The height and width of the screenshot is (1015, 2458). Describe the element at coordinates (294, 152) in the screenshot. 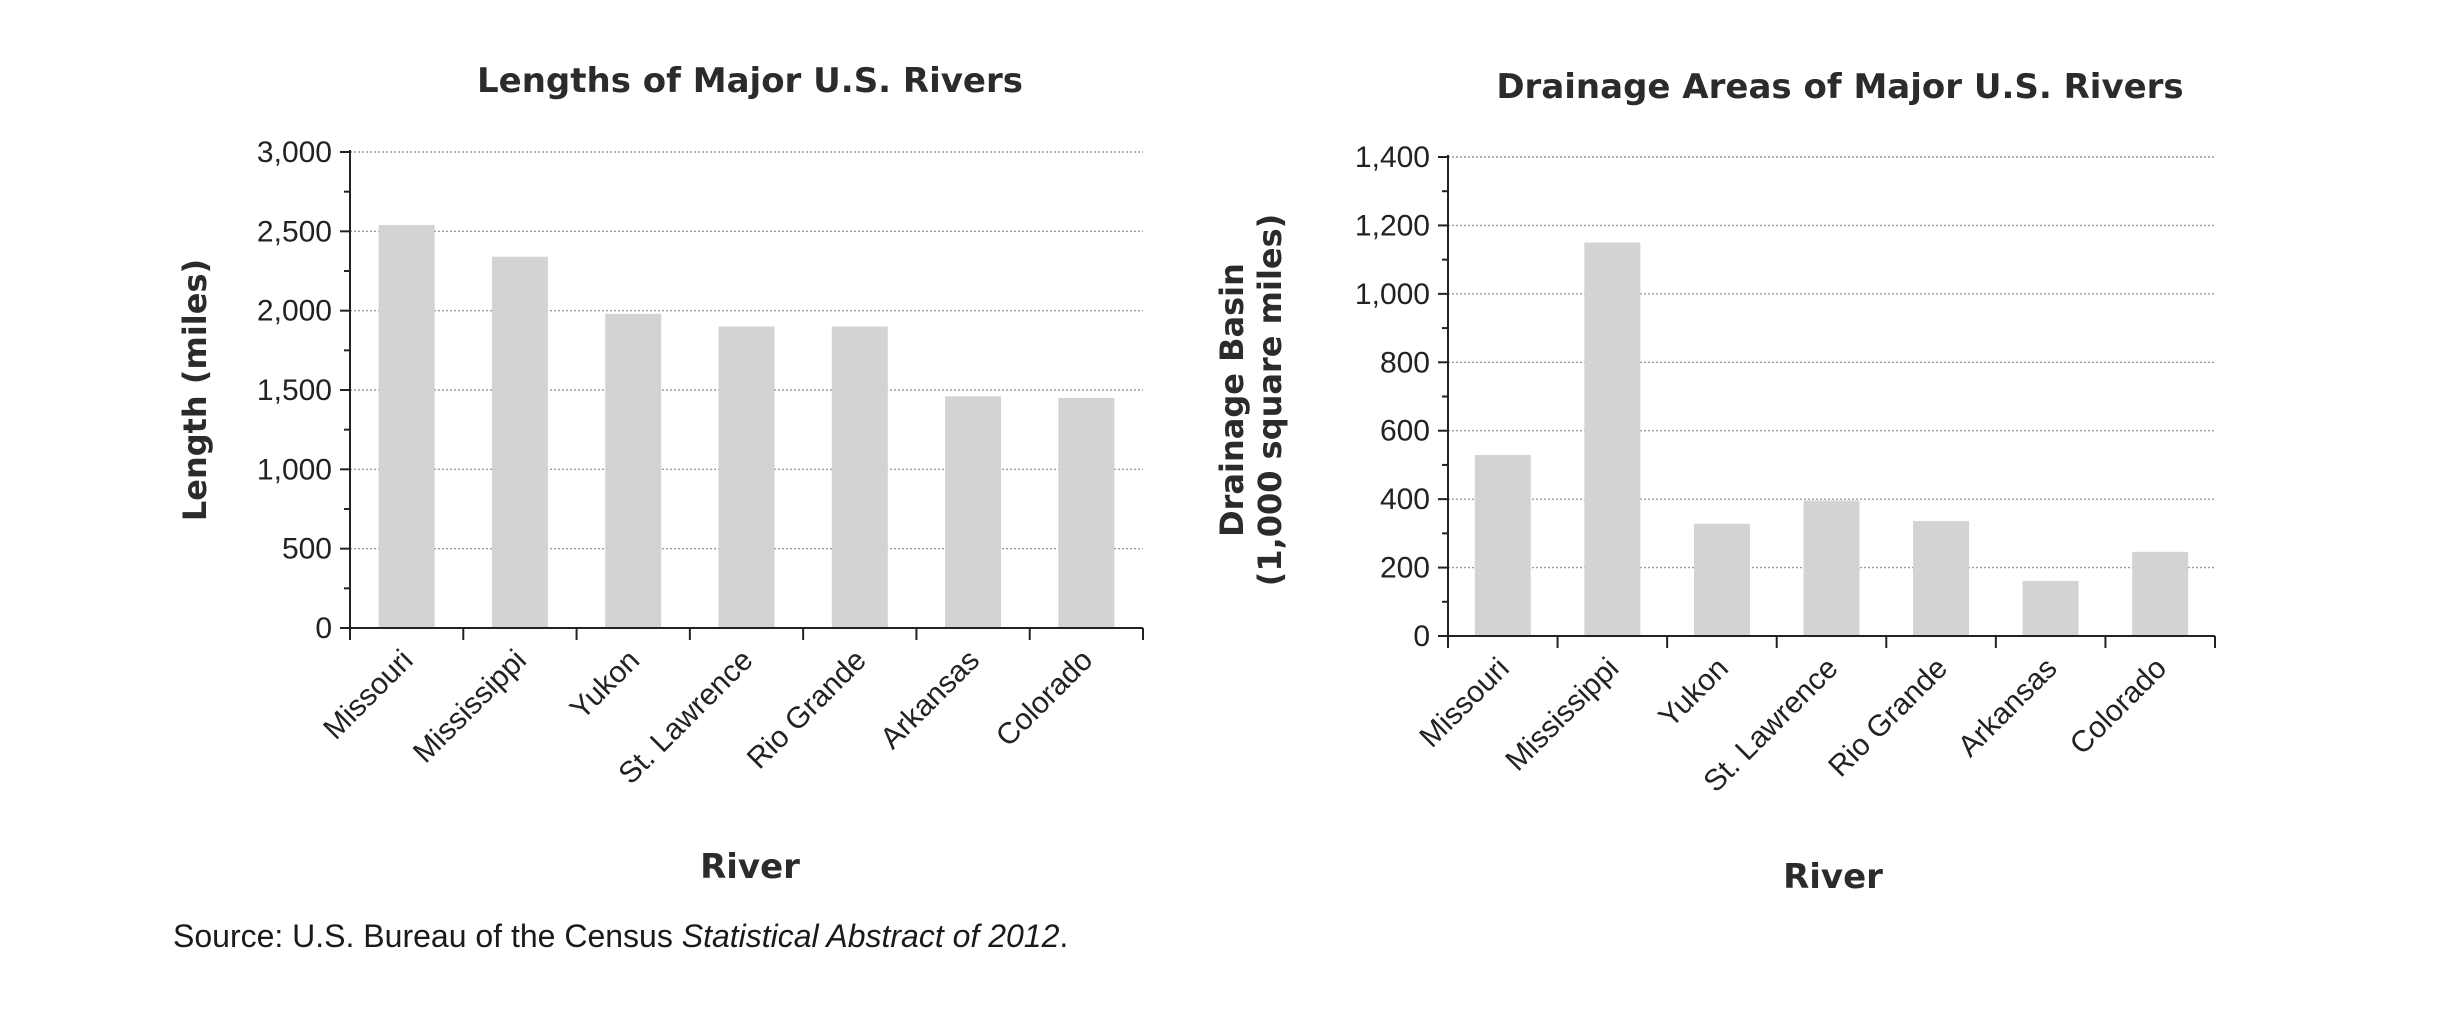

I see `y-tick-label: 3,000` at that location.